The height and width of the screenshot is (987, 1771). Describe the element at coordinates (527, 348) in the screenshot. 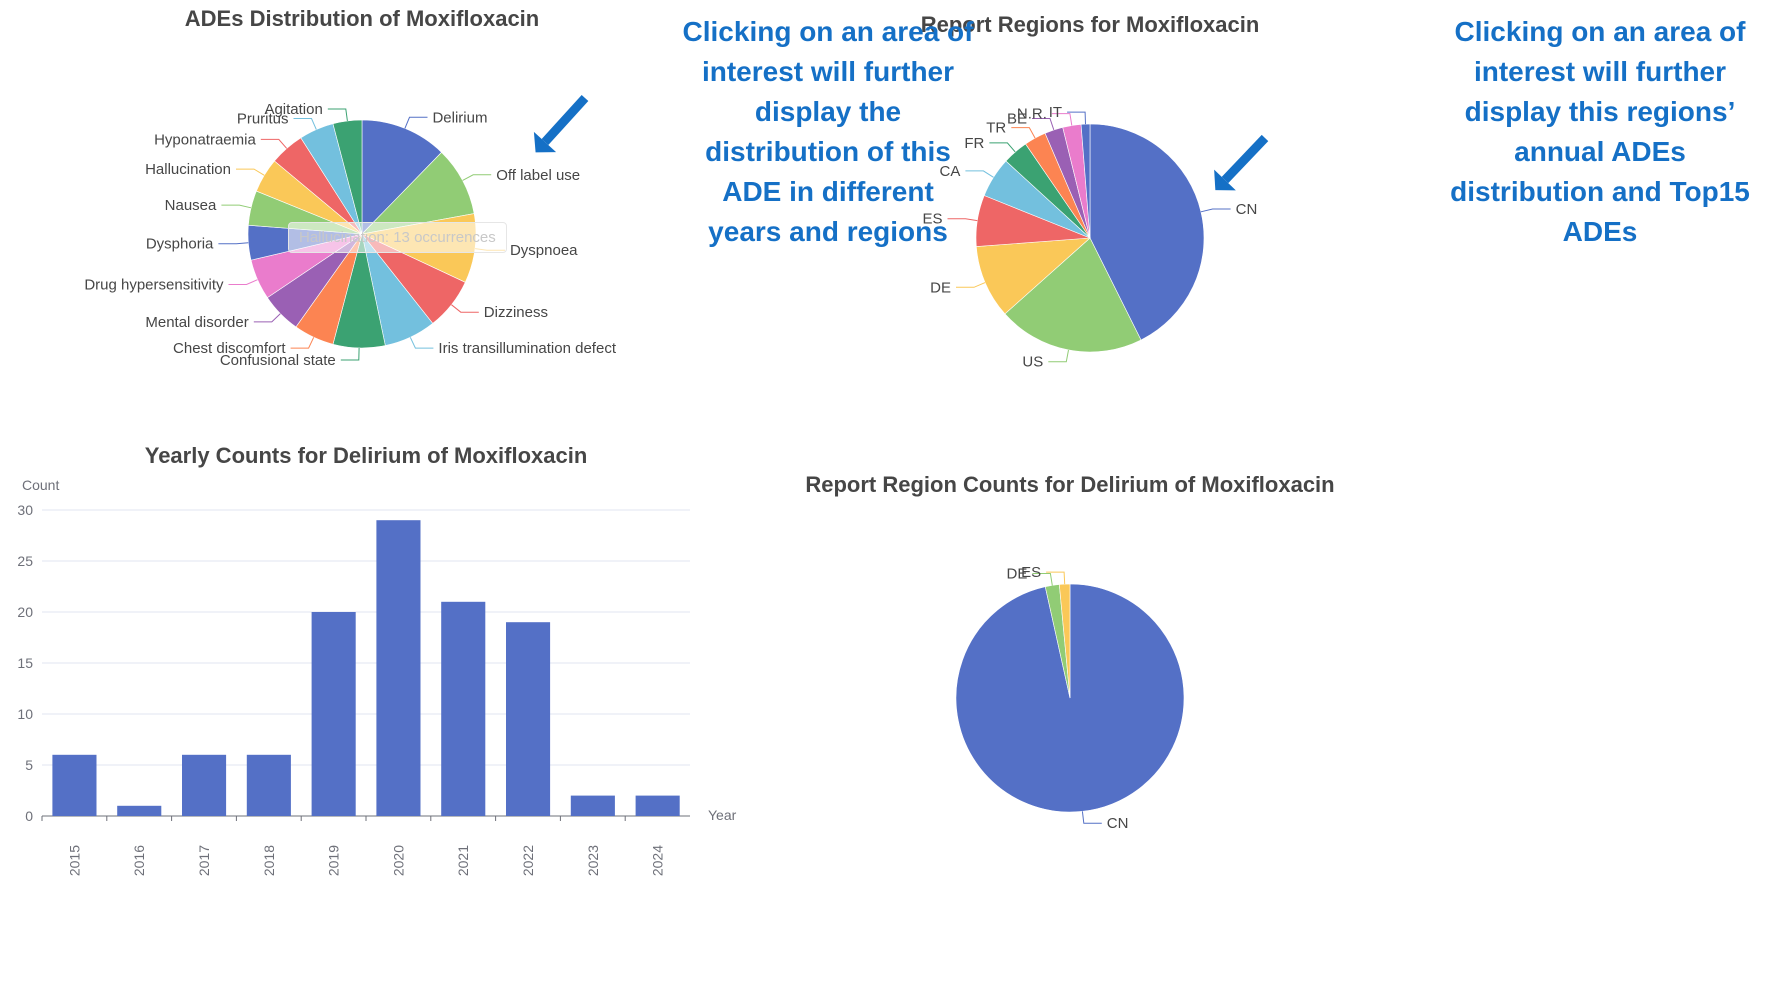

I see `pie-label: Iris transillumination defect` at that location.